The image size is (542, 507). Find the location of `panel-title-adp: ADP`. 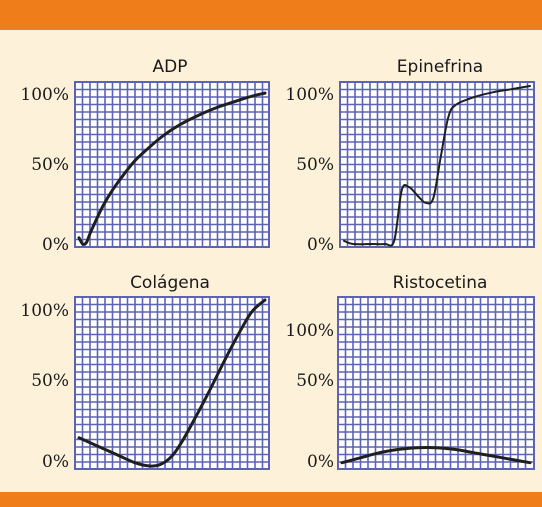

panel-title-adp: ADP is located at coordinates (170, 67).